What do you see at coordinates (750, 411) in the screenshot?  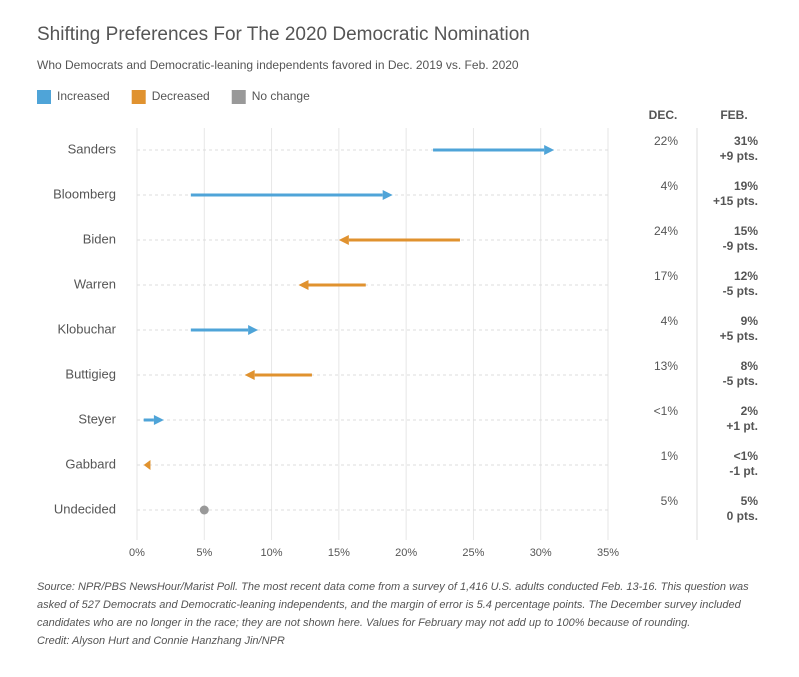 I see `feb-value: 2%` at bounding box center [750, 411].